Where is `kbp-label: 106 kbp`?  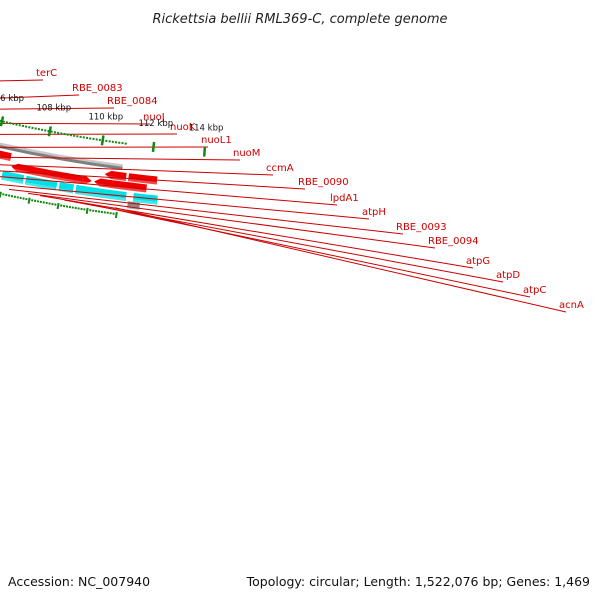 kbp-label: 106 kbp is located at coordinates (12, 99).